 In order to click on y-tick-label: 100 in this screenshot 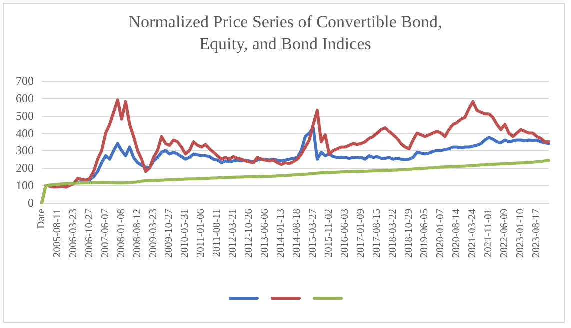, I will do `click(25, 185)`.